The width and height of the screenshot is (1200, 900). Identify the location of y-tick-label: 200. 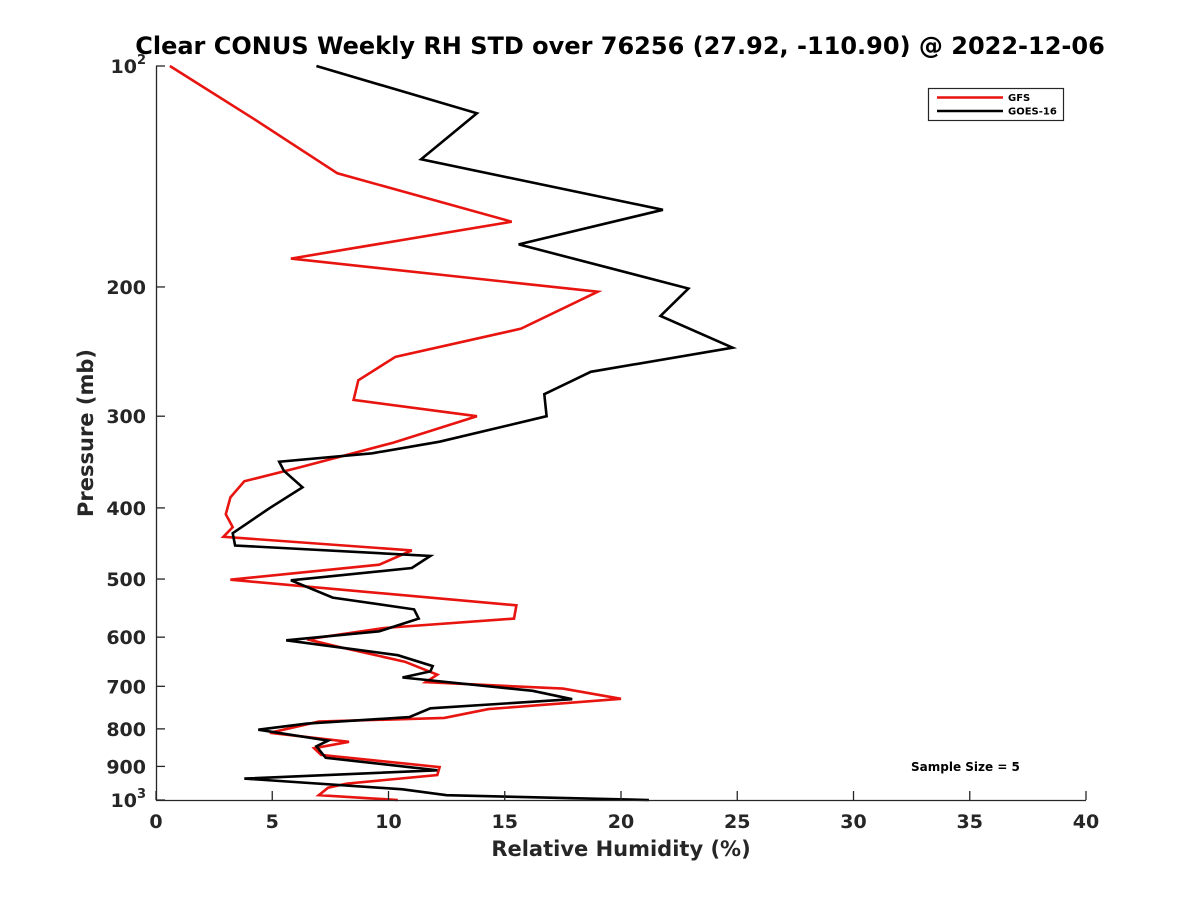
(126, 288).